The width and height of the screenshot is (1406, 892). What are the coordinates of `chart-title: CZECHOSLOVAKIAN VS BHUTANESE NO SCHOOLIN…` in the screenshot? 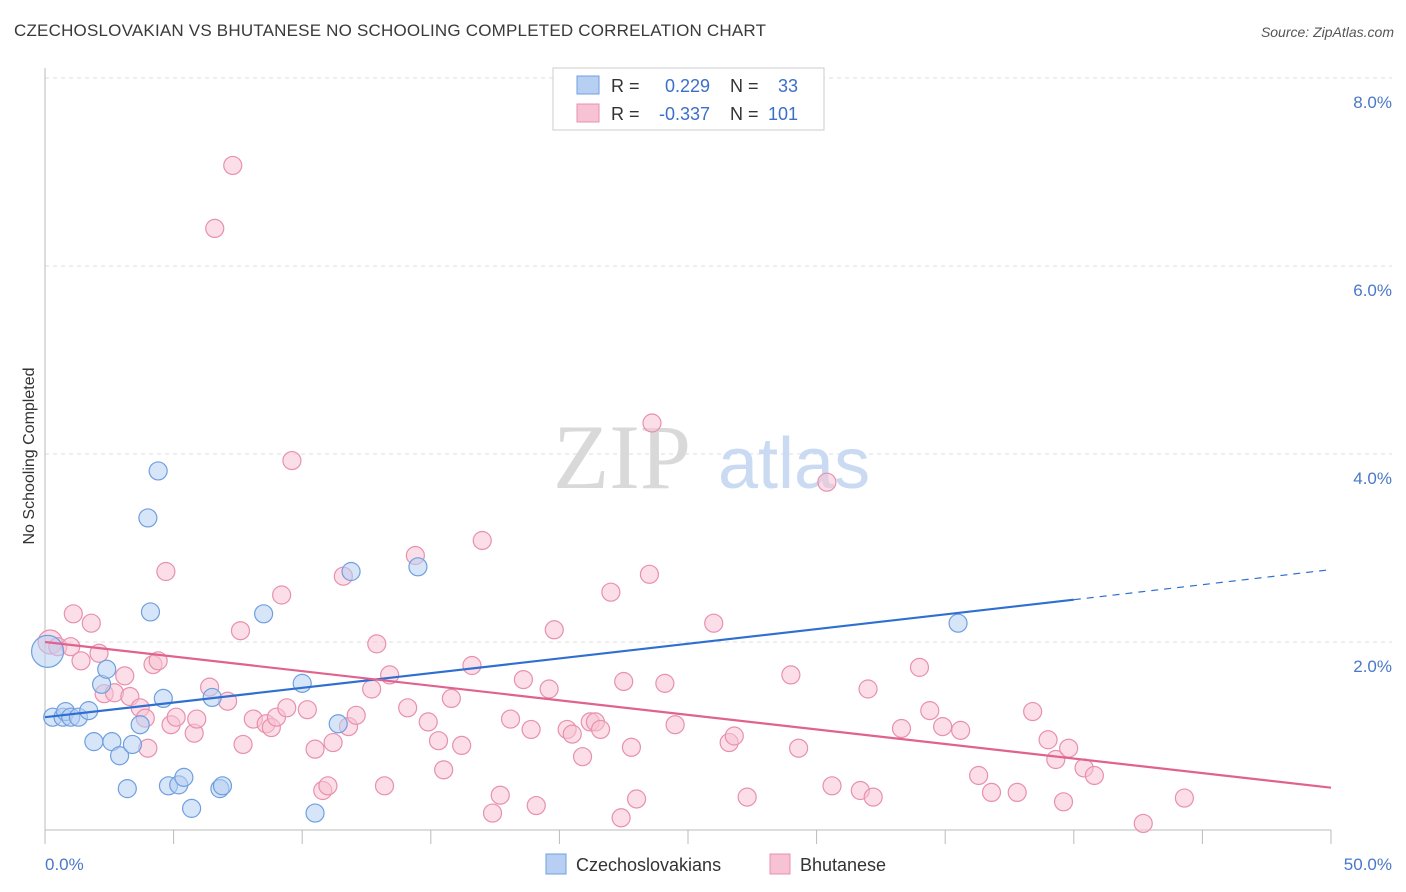 It's located at (390, 30).